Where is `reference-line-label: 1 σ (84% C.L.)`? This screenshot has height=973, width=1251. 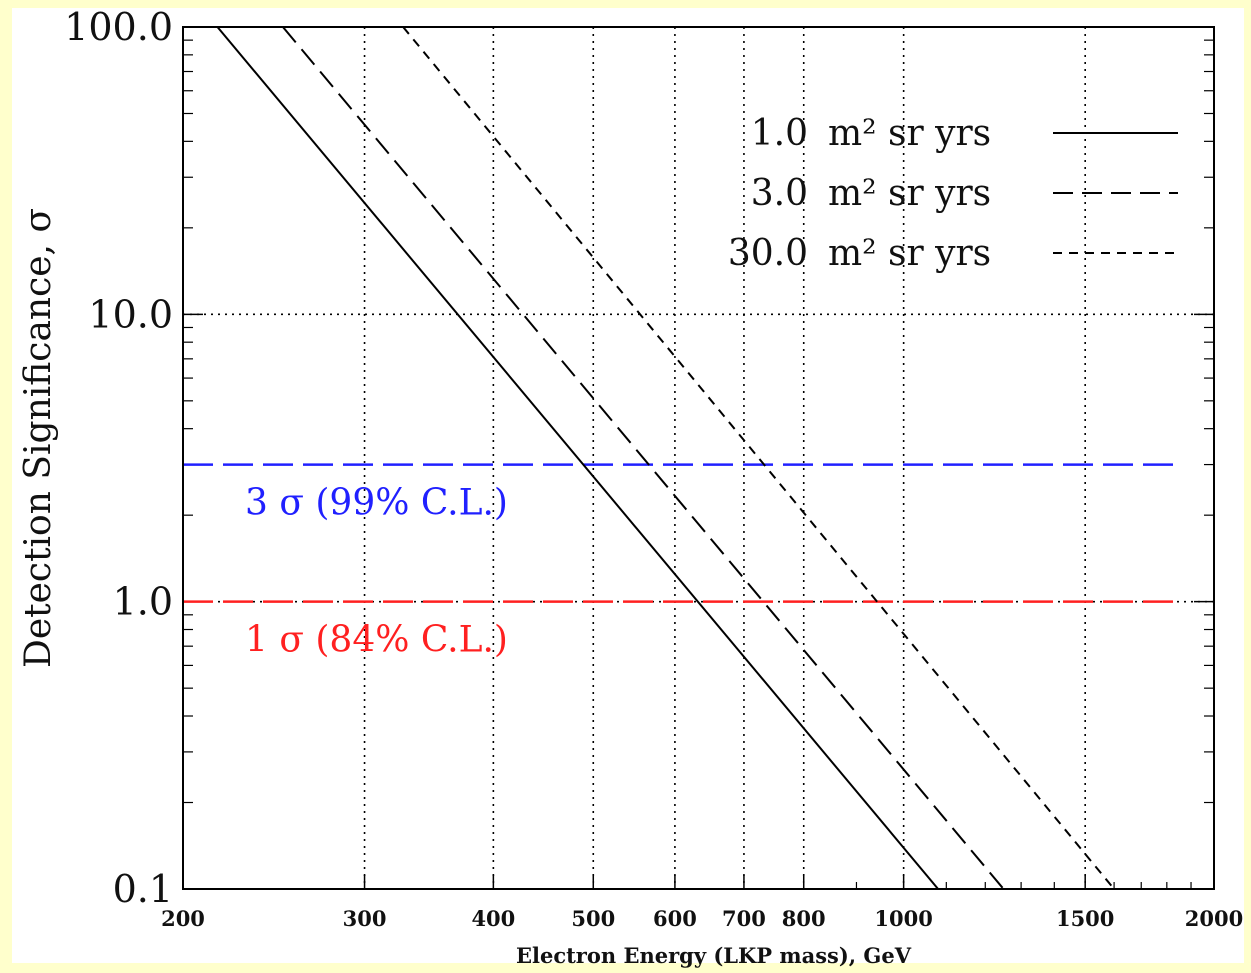
reference-line-label: 1 σ (84% C.L.) is located at coordinates (376, 640).